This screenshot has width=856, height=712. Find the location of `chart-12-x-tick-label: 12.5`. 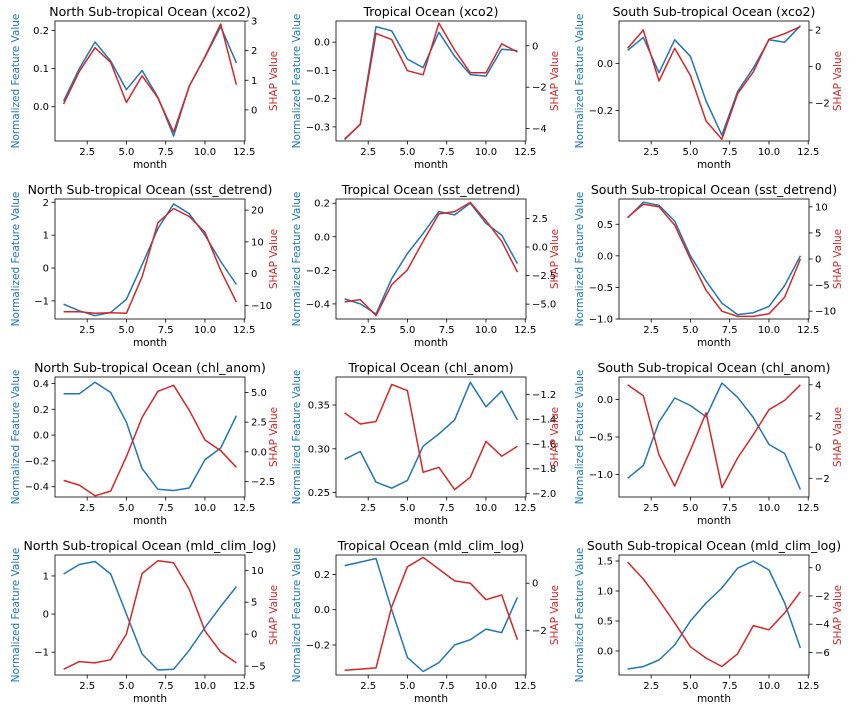

chart-12-x-tick-label: 12.5 is located at coordinates (808, 686).